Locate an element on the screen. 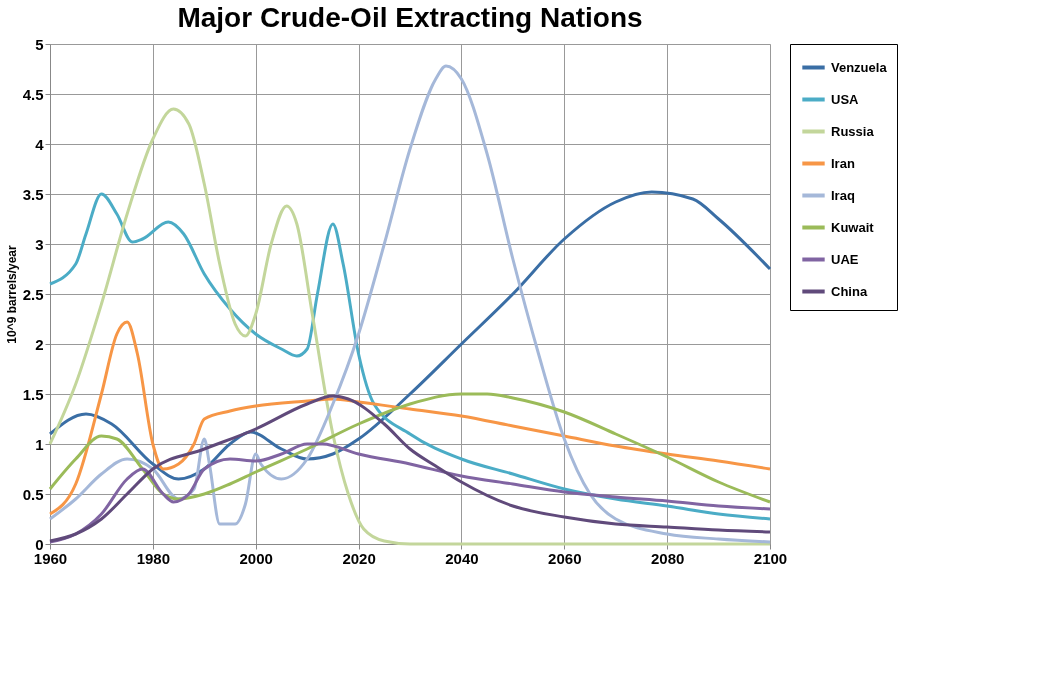  legend-label: Venzuela is located at coordinates (859, 67).